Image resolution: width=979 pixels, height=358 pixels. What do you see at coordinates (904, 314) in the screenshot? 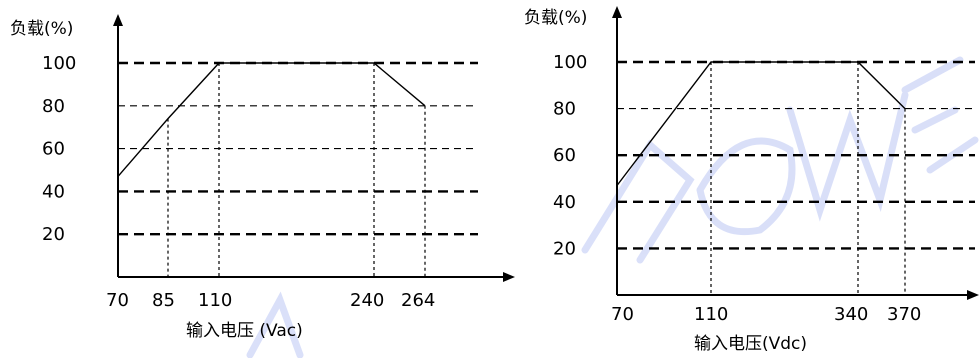
I see `x-tick-label: 370` at bounding box center [904, 314].